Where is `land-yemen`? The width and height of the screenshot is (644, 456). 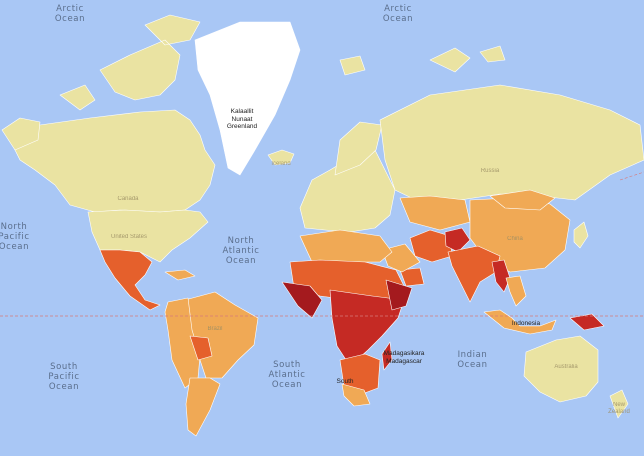
land-yemen is located at coordinates (412, 277).